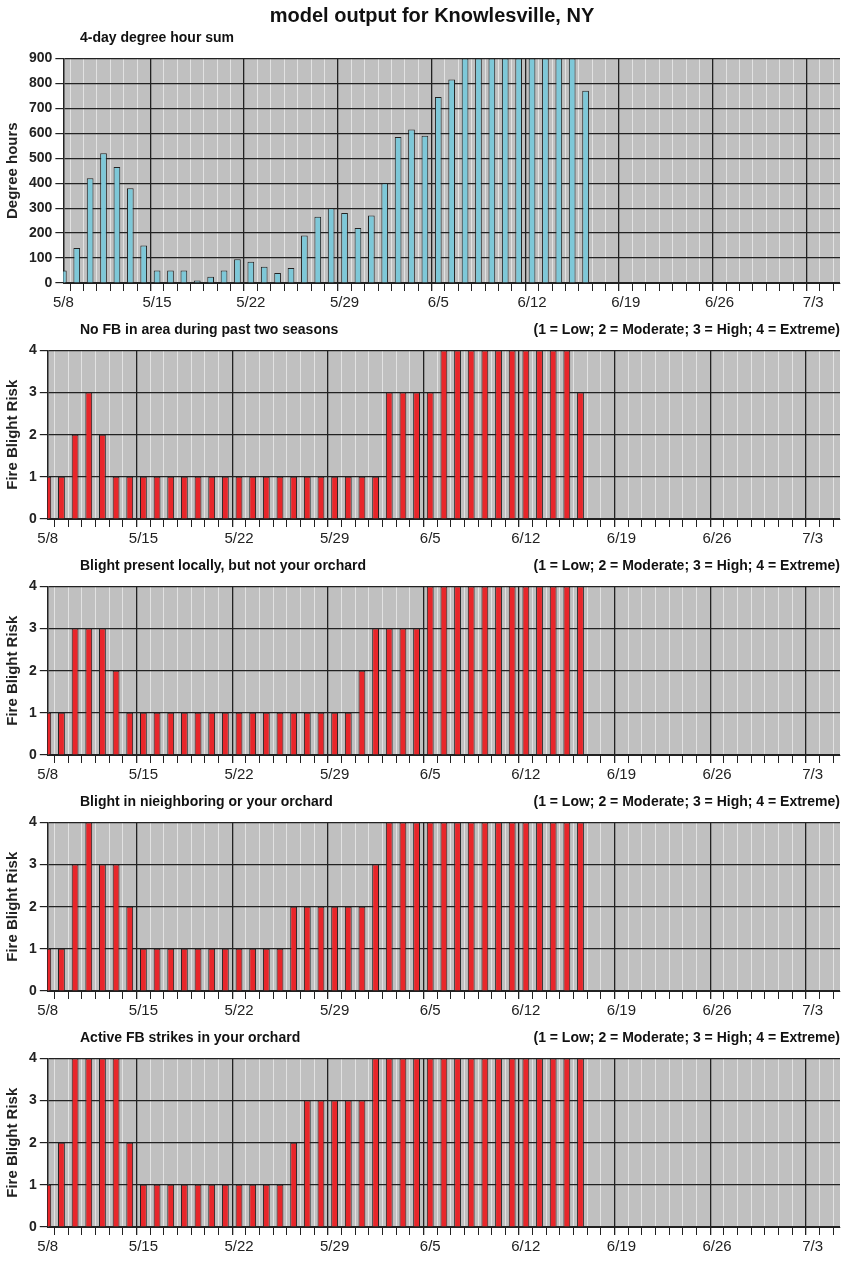 The width and height of the screenshot is (864, 1278). Describe the element at coordinates (209, 330) in the screenshot. I see `chart-title: No FB in area during past two seasons` at that location.